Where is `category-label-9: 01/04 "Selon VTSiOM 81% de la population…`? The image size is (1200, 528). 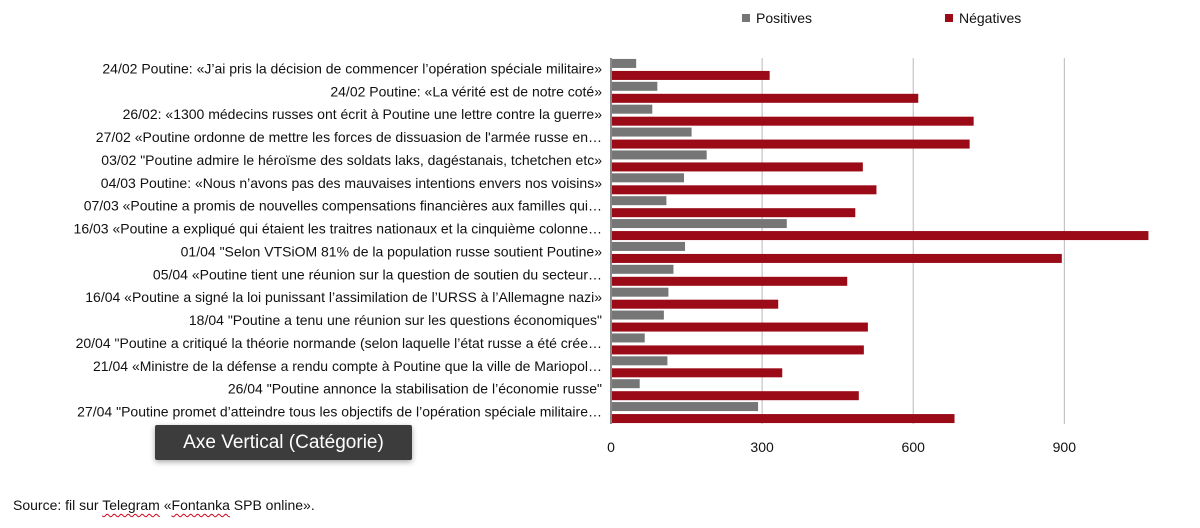
category-label-9: 01/04 "Selon VTSiOM 81% de la population… is located at coordinates (392, 251).